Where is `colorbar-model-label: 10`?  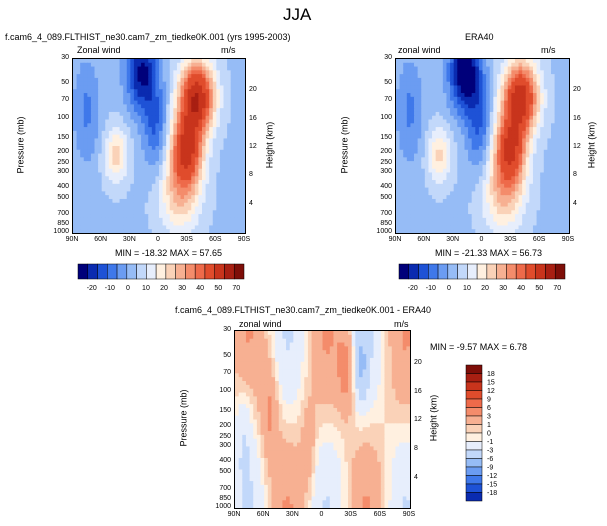 colorbar-model-label: 10 is located at coordinates (146, 288).